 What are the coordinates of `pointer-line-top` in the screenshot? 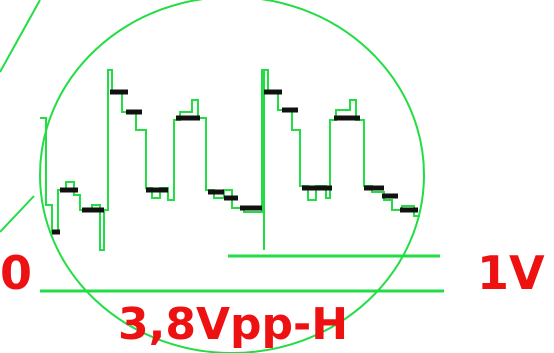 It's located at (20, 36).